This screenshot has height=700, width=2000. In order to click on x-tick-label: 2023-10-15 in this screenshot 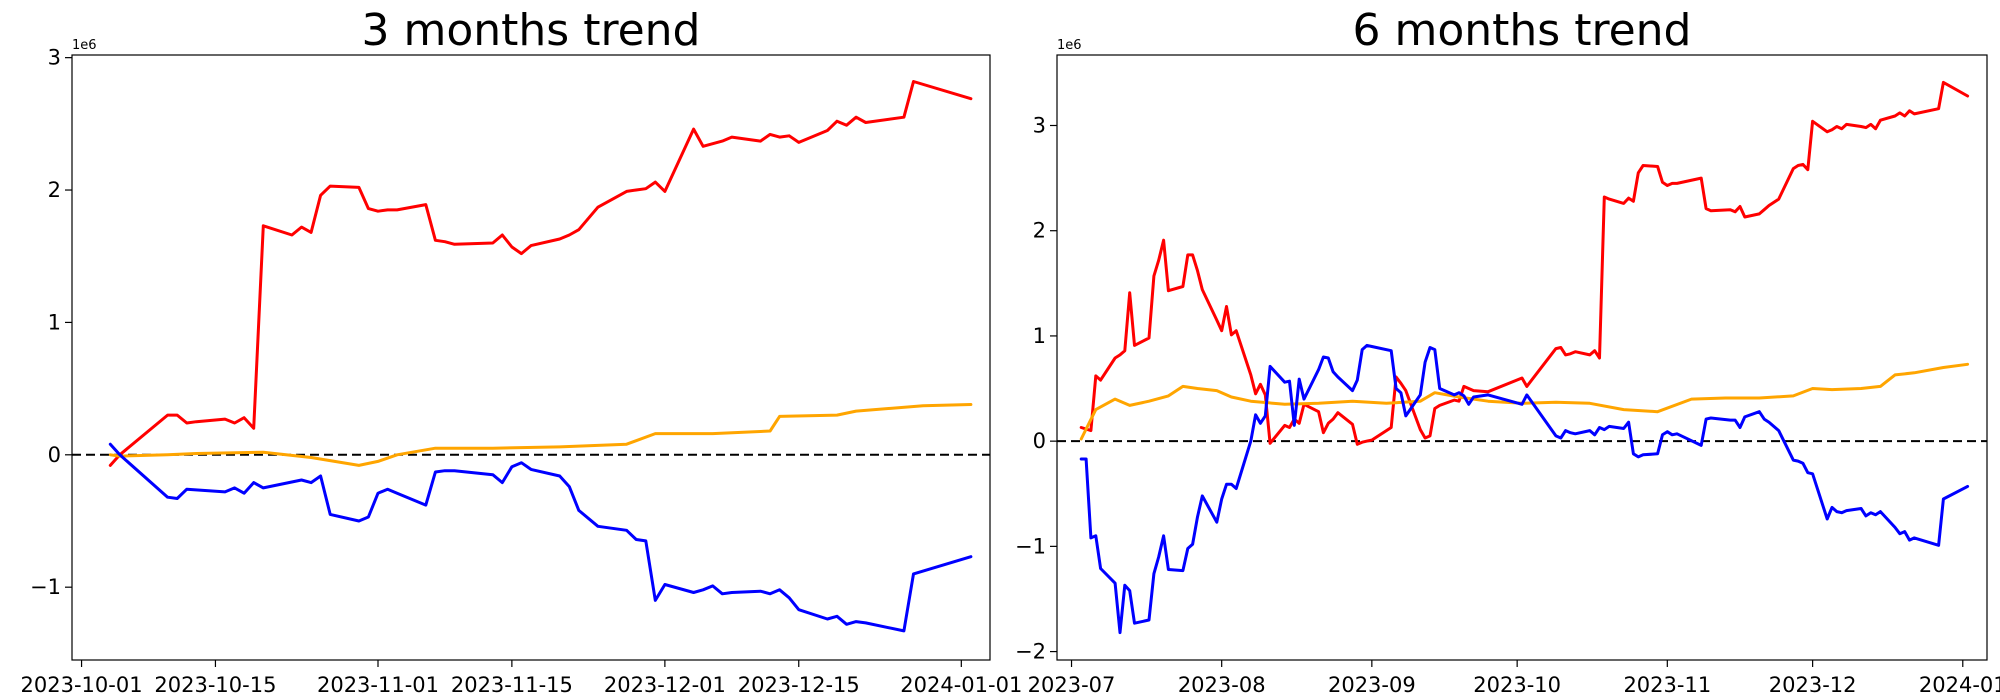, I will do `click(215, 685)`.